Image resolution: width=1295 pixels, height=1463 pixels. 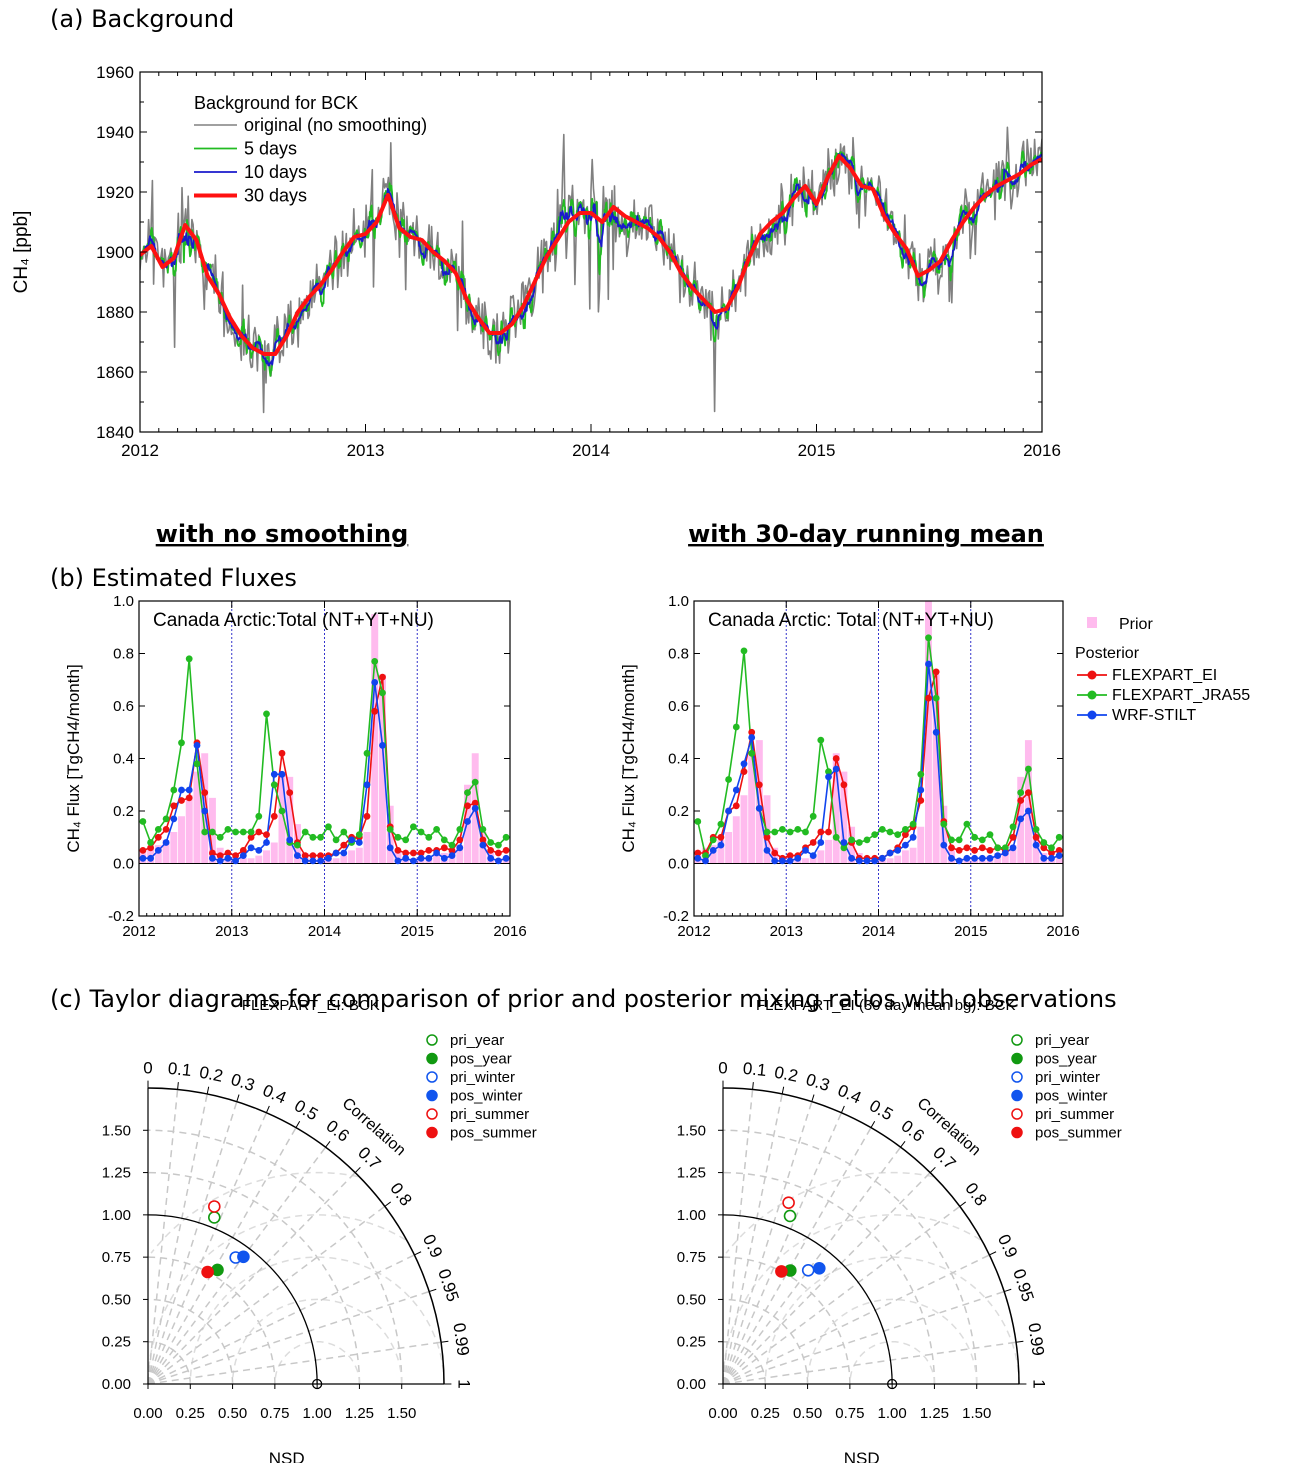 I want to click on taylor-point-pos_summer, so click(x=781, y=1271).